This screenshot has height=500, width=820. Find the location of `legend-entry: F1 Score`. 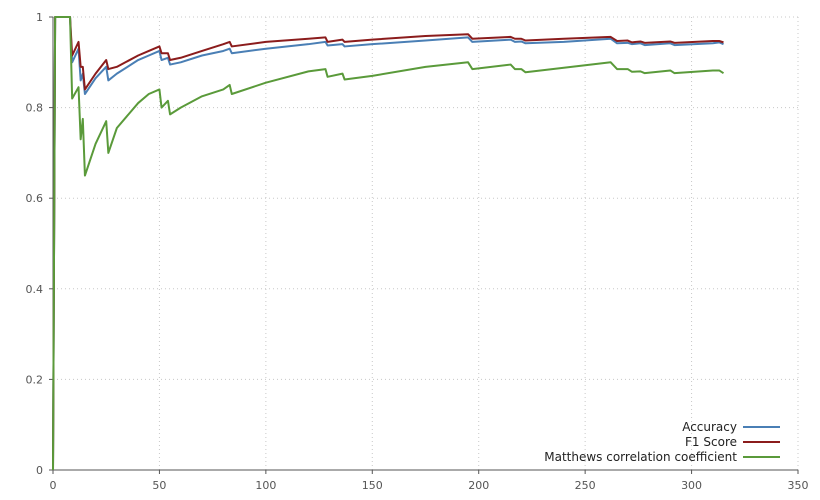

legend-entry: F1 Score is located at coordinates (732, 442).